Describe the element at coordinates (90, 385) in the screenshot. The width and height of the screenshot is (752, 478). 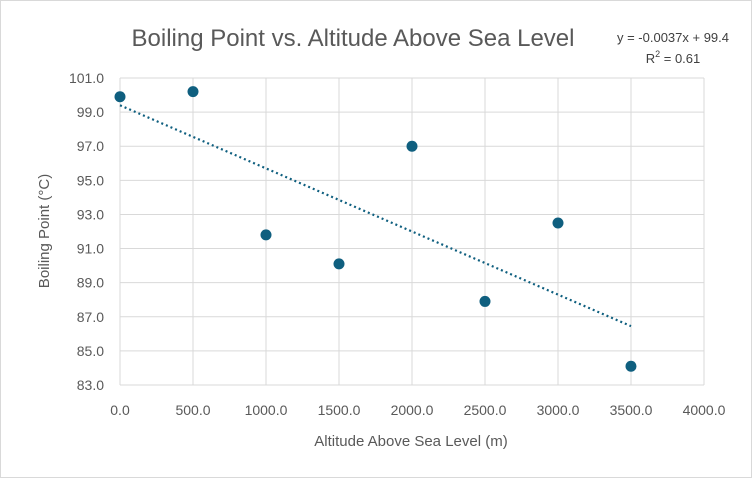
I see `y-tick-label: 83.0` at that location.